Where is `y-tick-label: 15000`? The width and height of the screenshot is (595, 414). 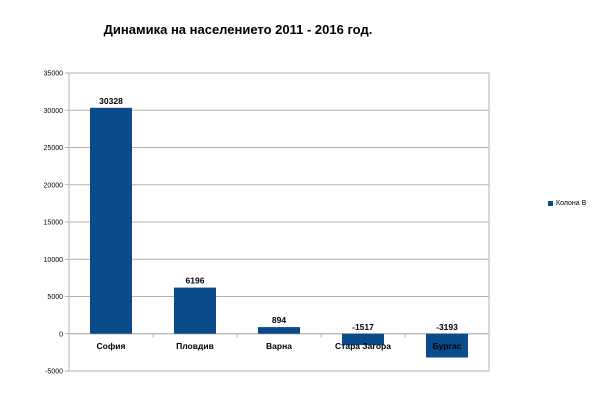 y-tick-label: 15000 is located at coordinates (54, 223).